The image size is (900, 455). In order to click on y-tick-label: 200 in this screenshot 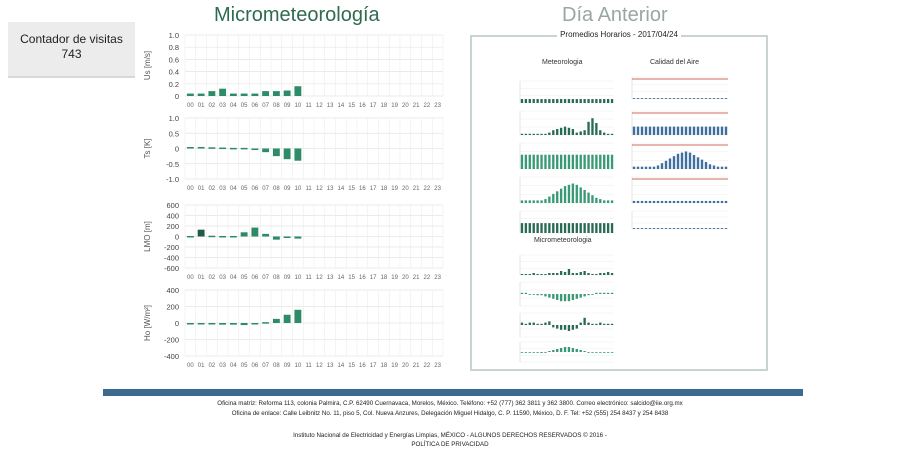, I will do `click(172, 307)`.